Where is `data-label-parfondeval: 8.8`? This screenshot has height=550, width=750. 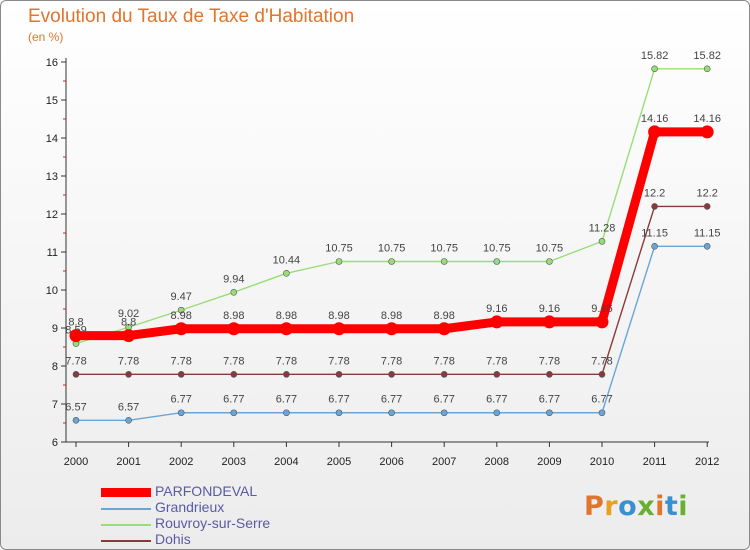
data-label-parfondeval: 8.8 is located at coordinates (75, 323).